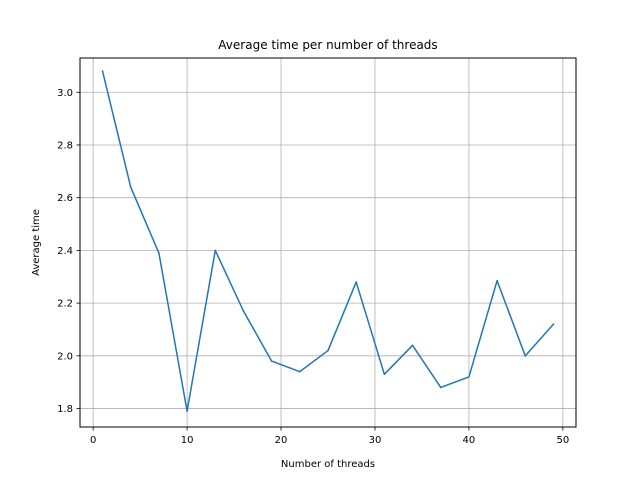  What do you see at coordinates (65, 198) in the screenshot?
I see `y-tick-label: 2.6` at bounding box center [65, 198].